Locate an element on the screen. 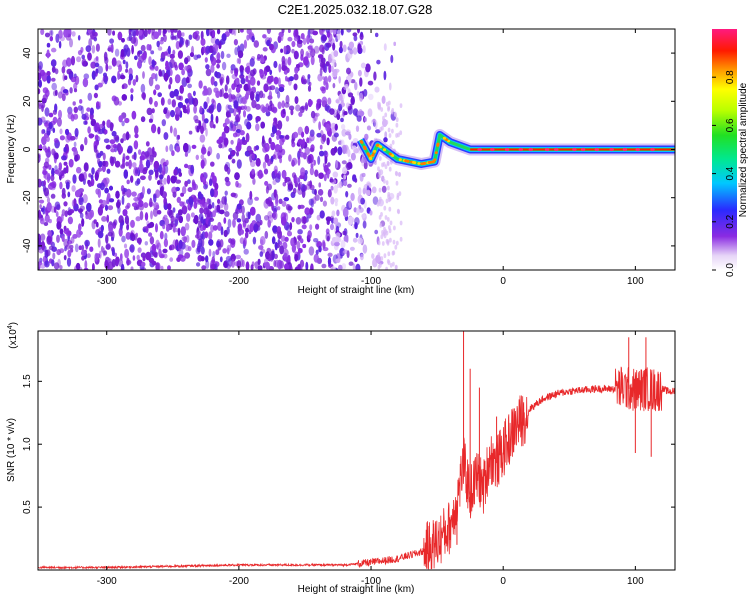  spectrogram-x-label: Height of straight line (km) is located at coordinates (356, 290).